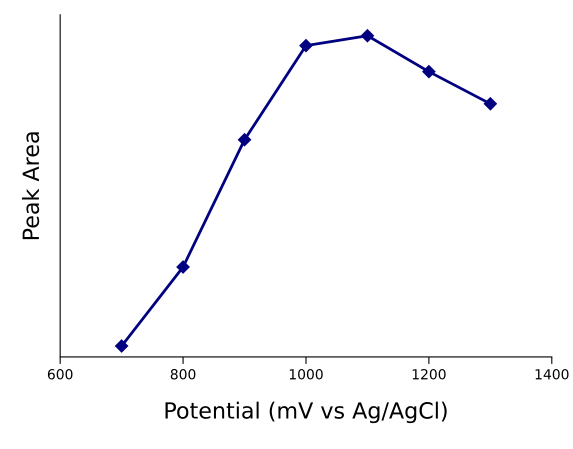 The width and height of the screenshot is (573, 449). What do you see at coordinates (429, 374) in the screenshot?
I see `x-tick-label: 1200` at bounding box center [429, 374].